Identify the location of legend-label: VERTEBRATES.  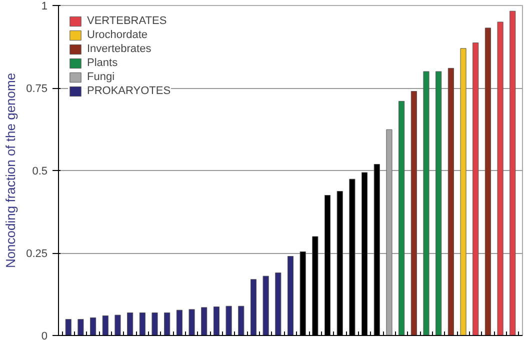
(127, 21).